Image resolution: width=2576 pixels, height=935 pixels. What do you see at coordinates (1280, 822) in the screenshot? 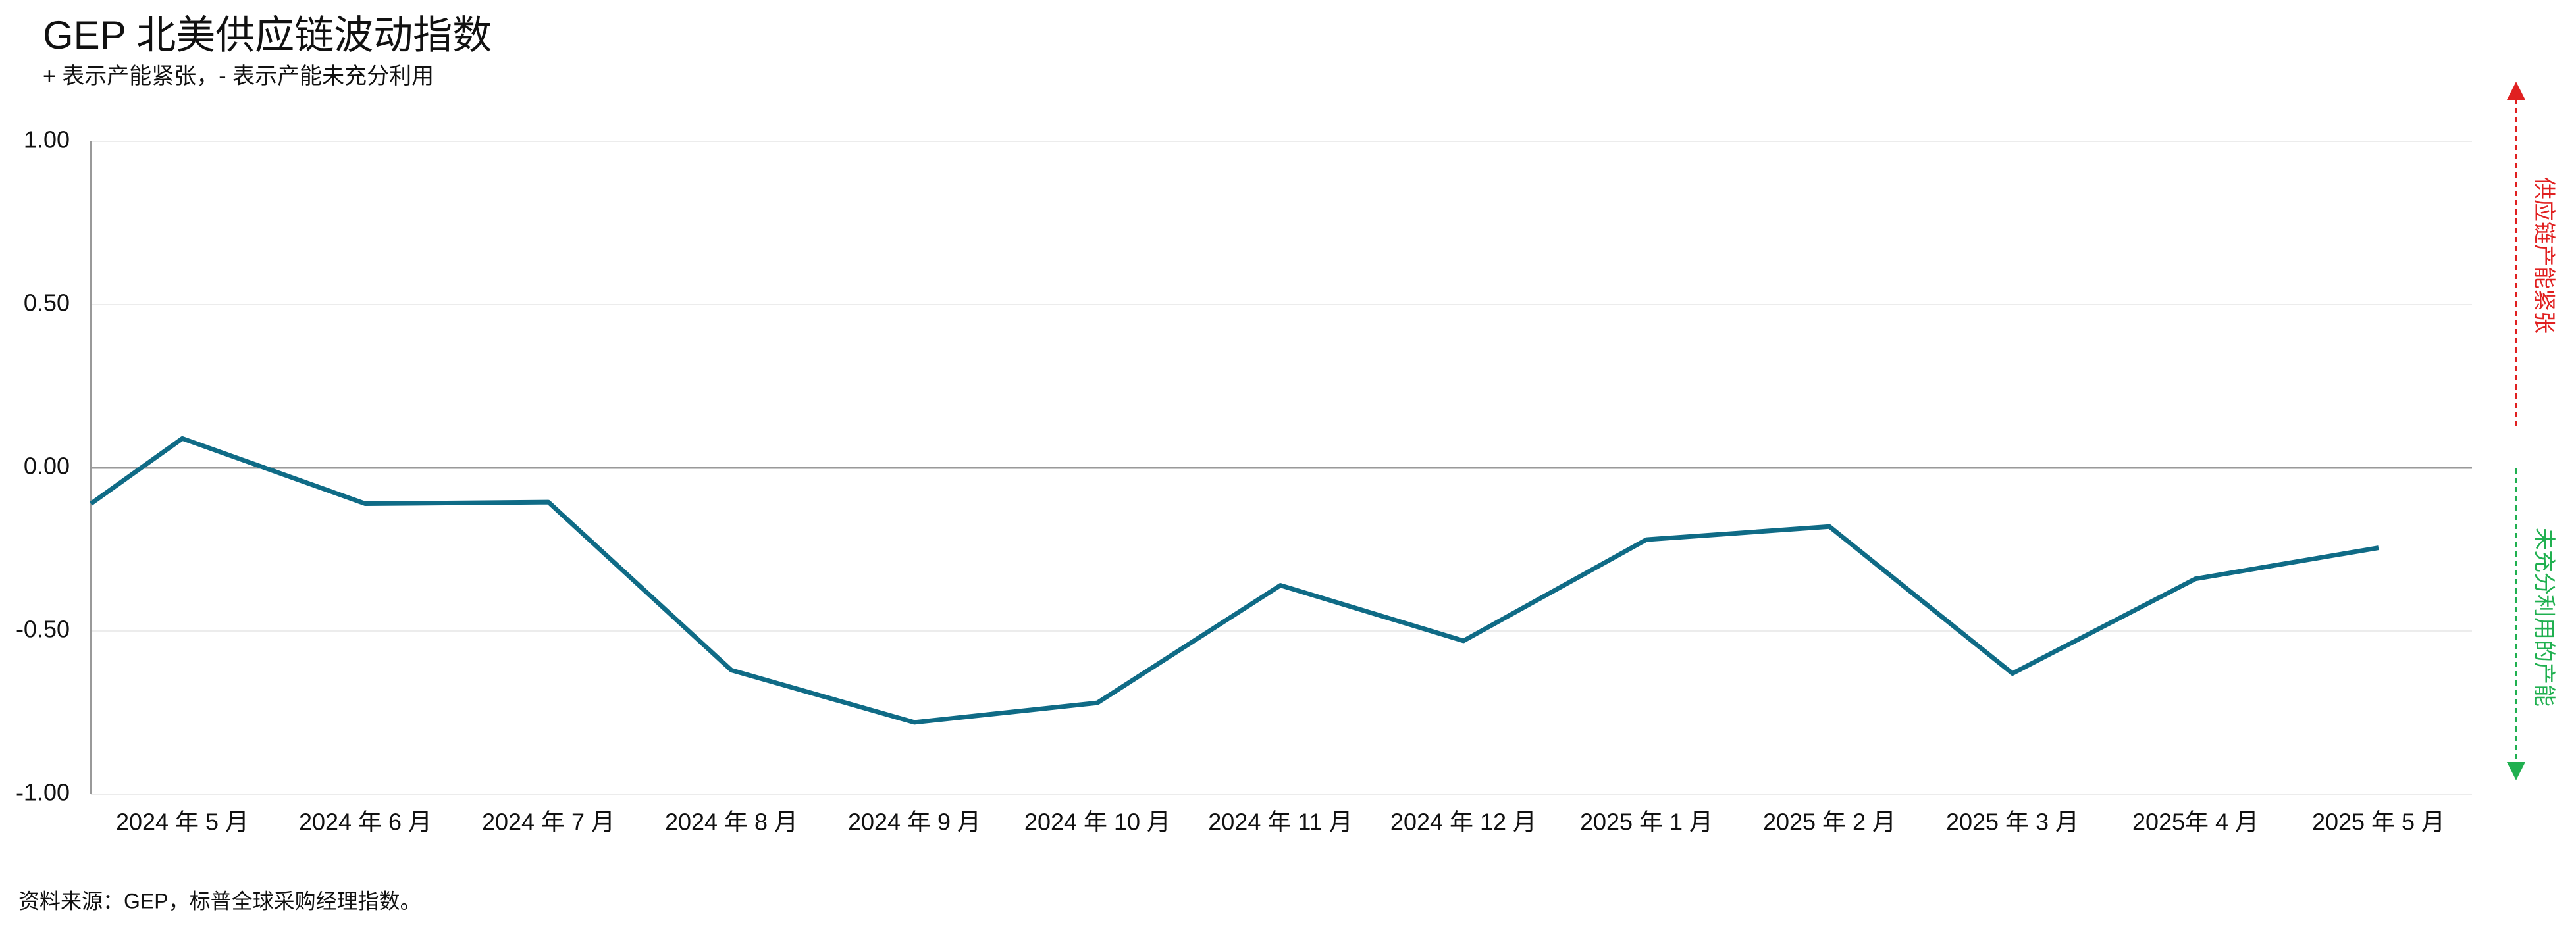
I see `x-tick-label: 2024 年 11 月` at bounding box center [1280, 822].